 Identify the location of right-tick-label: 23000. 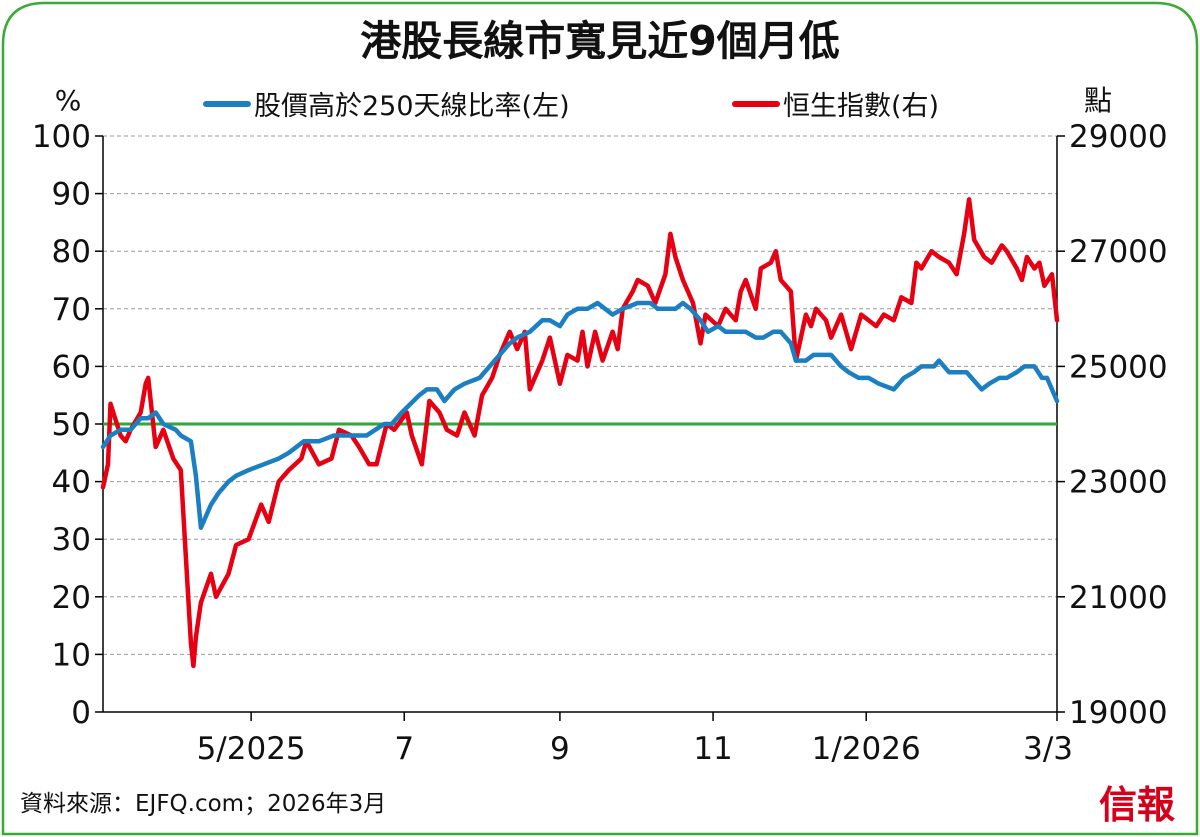
(1118, 483).